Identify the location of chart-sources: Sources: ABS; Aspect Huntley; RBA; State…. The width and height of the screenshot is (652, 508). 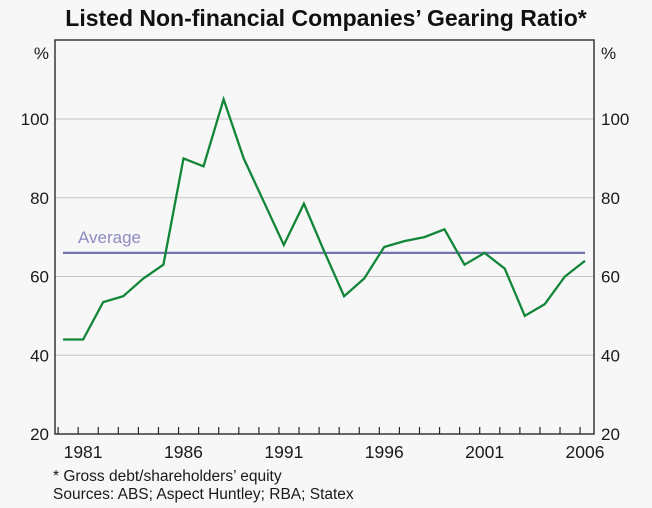
(203, 494).